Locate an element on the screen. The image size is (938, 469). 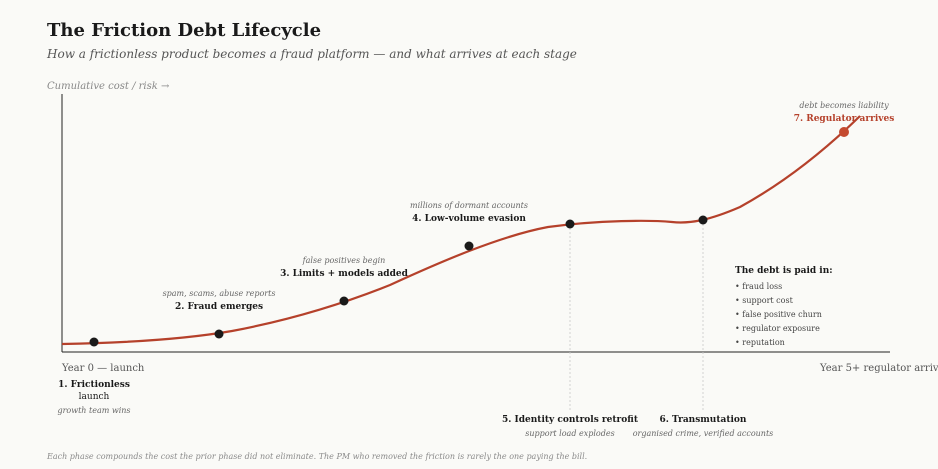
x-axis-start-label: Year 0 — launch is located at coordinates (103, 368).